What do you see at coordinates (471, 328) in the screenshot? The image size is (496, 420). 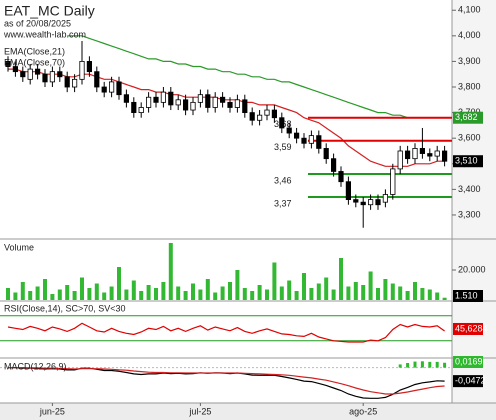 I see `value-label: 45,6284` at bounding box center [471, 328].